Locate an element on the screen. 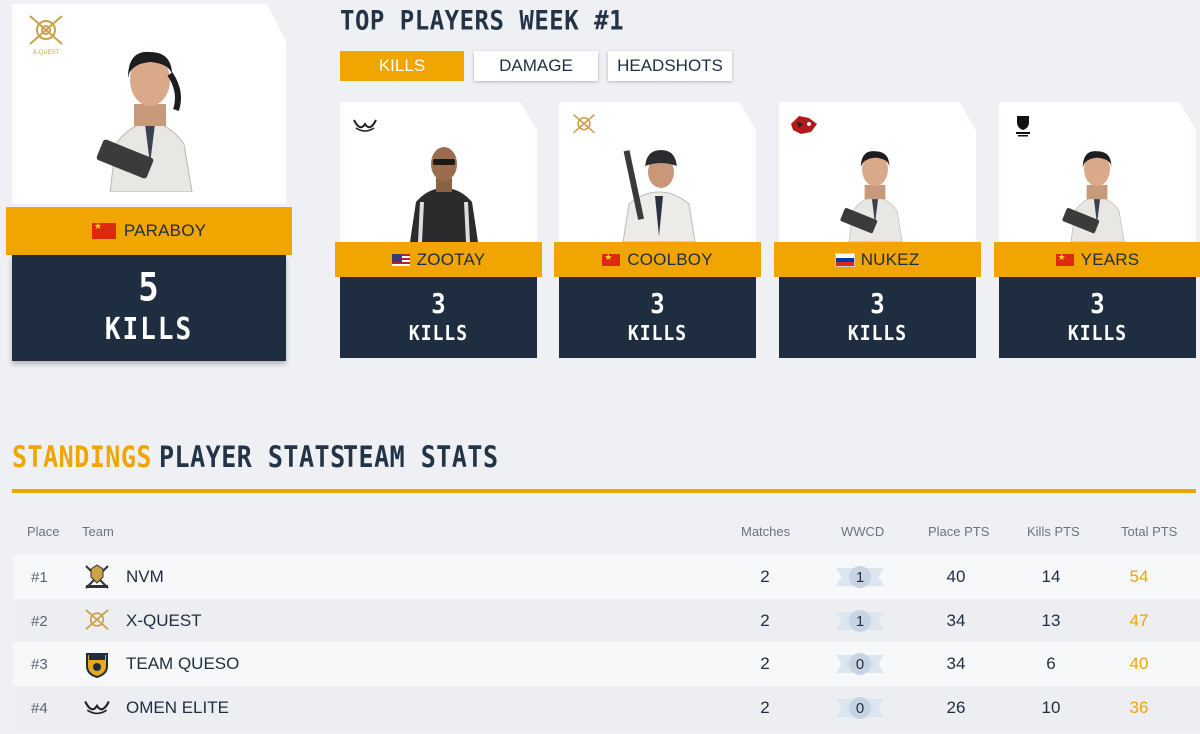 The image size is (1200, 734). table-row: #3 TEAM QUESO 2 0 34 6 40 is located at coordinates (606, 664).